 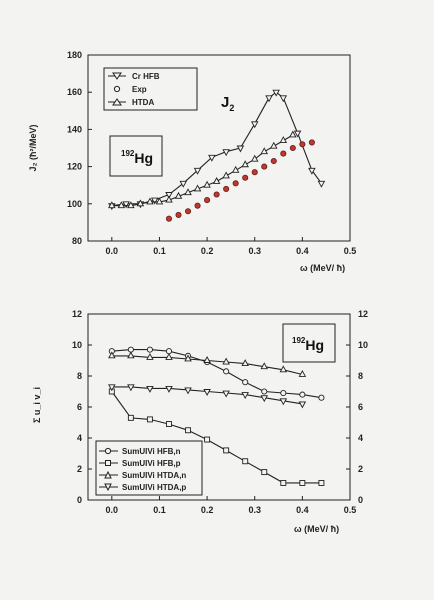 I want to click on x-tick-label: 0.2, so click(x=207, y=510).